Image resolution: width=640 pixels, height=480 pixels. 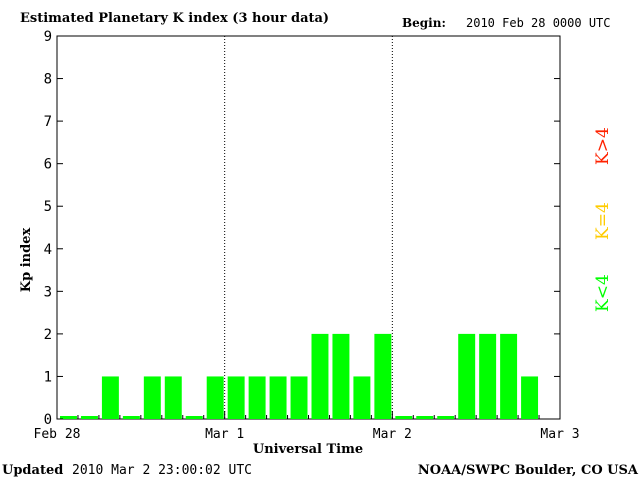 I want to click on y-tick-label: 4, so click(x=48, y=250).